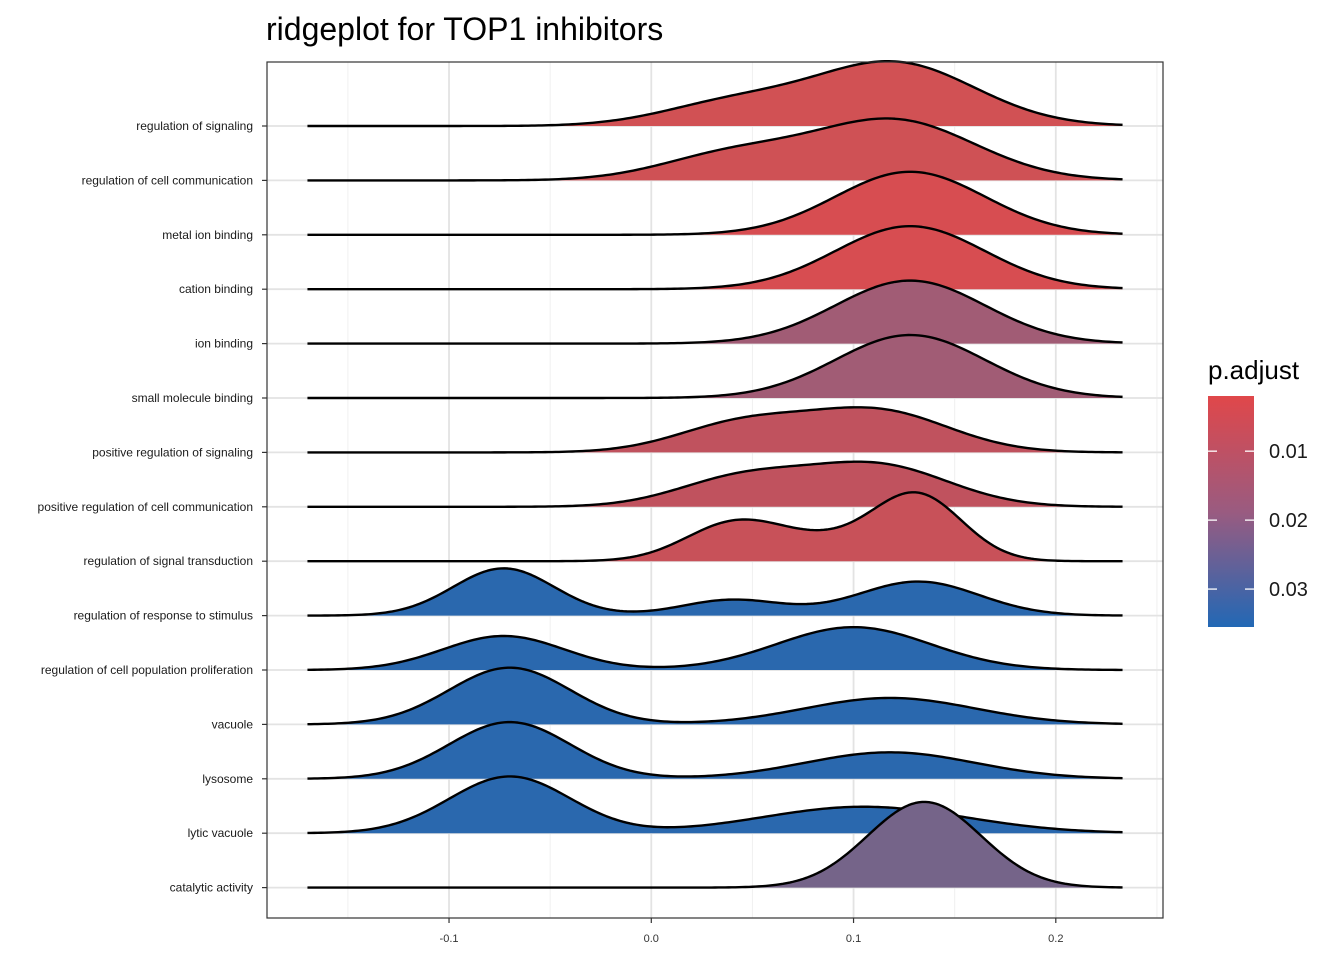 The width and height of the screenshot is (1344, 960). I want to click on y-tick-label: metal ion binding, so click(207, 235).